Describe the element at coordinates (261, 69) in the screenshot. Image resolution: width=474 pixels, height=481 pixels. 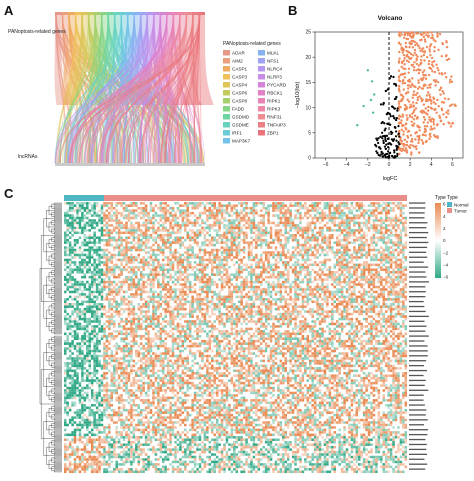
I see `legend-swatch-nlrc4` at that location.